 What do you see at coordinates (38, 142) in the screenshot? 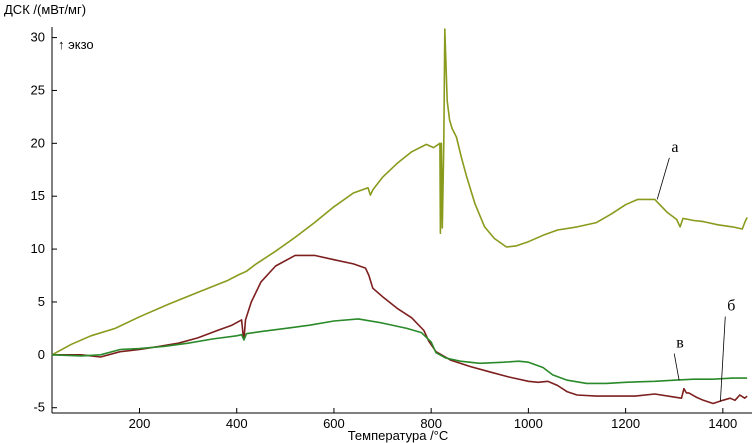
I see `y-tick-label: 20` at bounding box center [38, 142].